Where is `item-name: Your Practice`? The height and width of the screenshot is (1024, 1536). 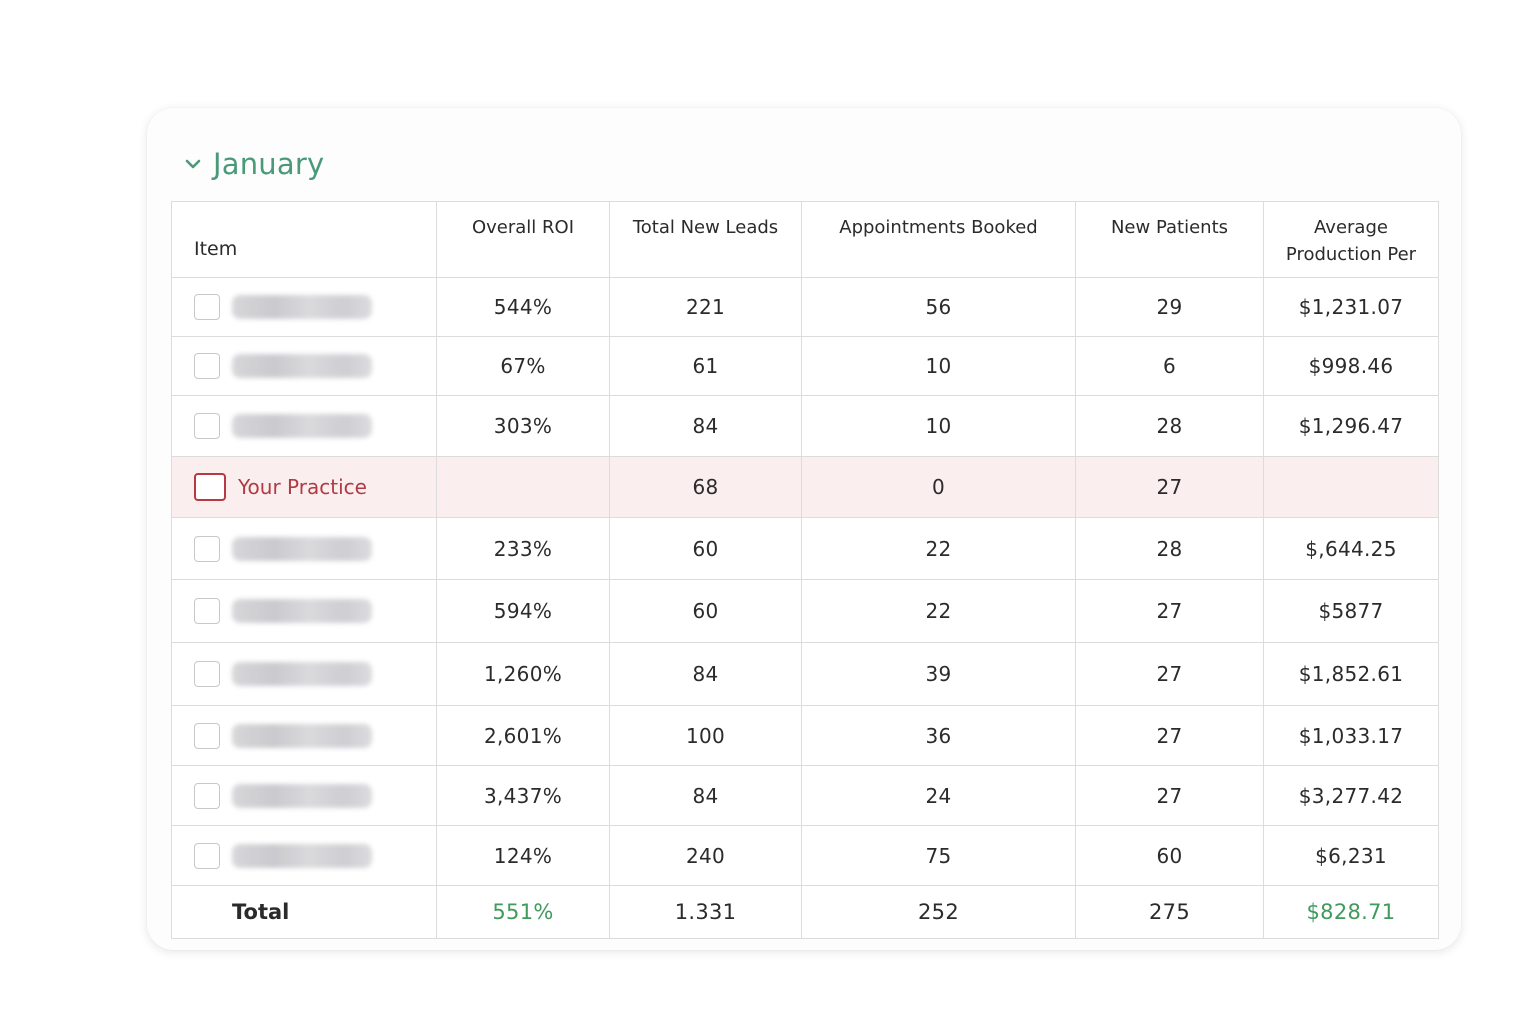 item-name: Your Practice is located at coordinates (302, 487).